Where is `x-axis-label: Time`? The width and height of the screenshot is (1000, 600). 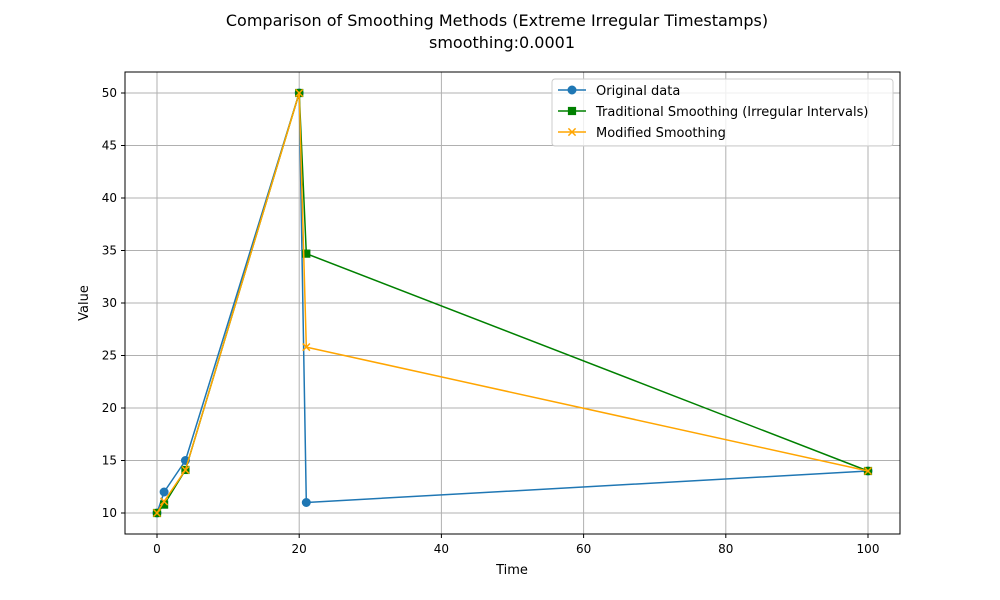 x-axis-label: Time is located at coordinates (511, 570).